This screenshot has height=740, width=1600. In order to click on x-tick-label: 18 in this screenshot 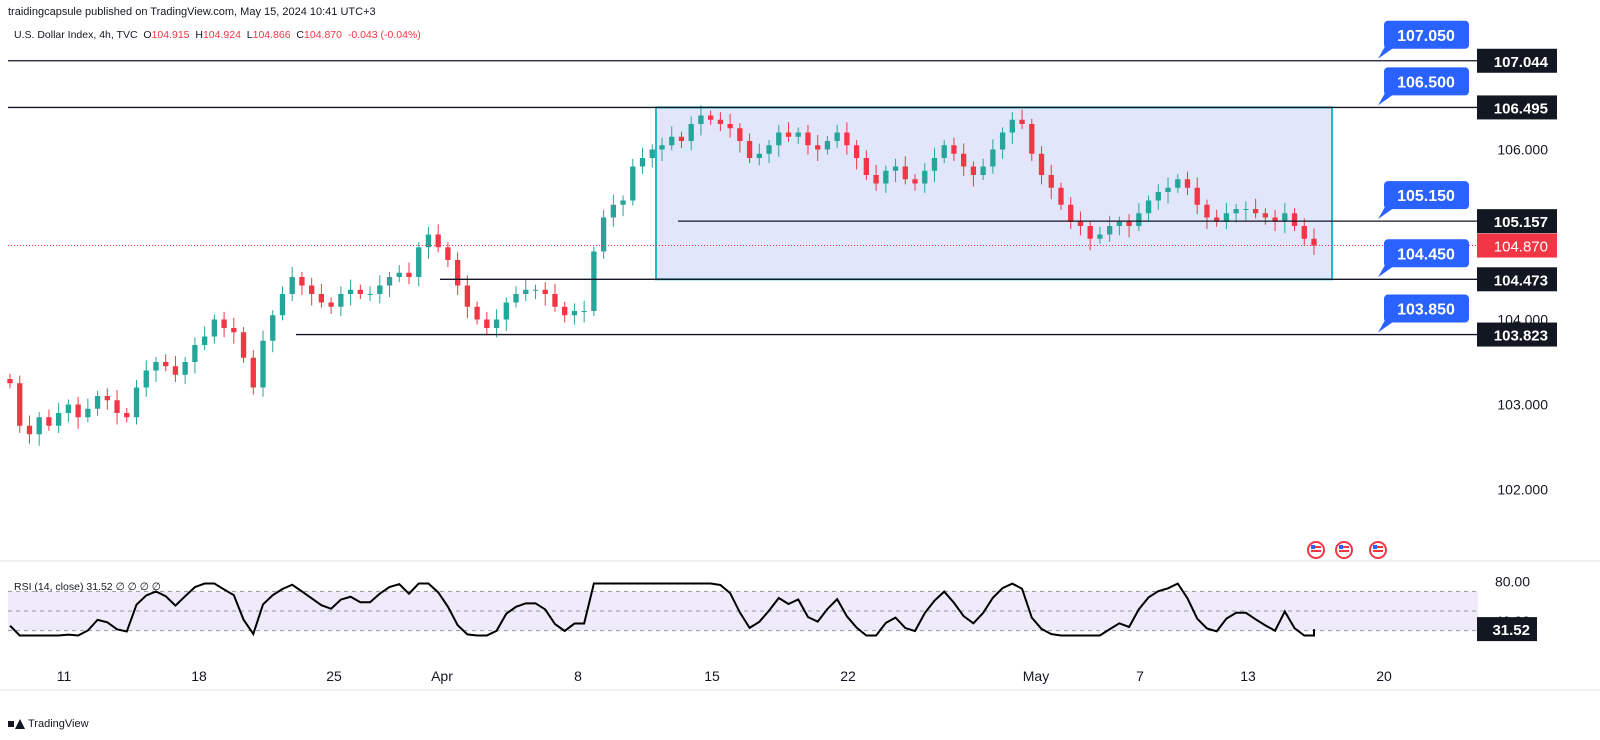, I will do `click(199, 676)`.